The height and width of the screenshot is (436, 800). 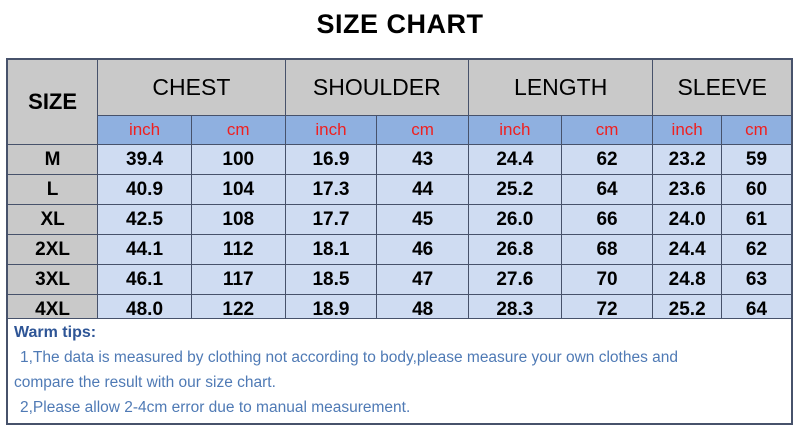 What do you see at coordinates (191, 87) in the screenshot?
I see `header-group-chest: CHEST` at bounding box center [191, 87].